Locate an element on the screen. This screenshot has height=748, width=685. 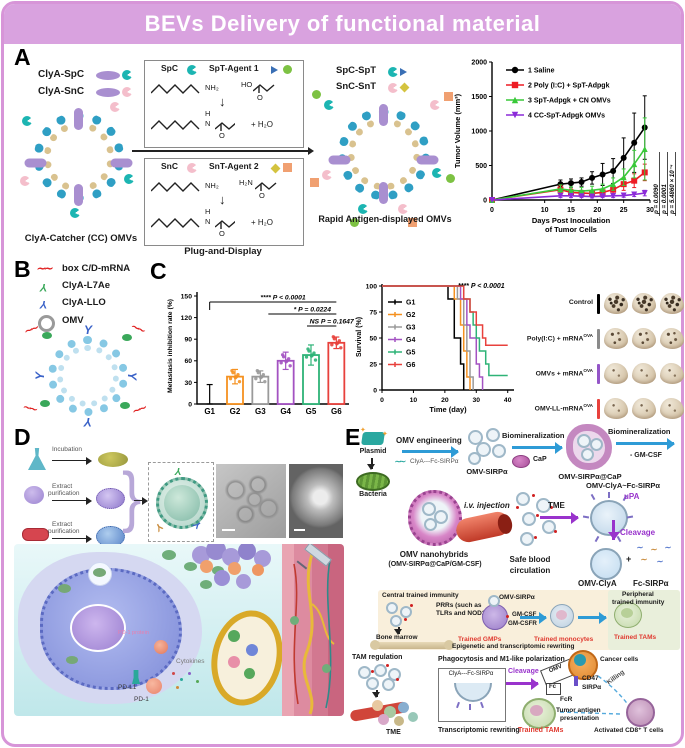
tme-label-2: TME is located at coordinates (393, 732).